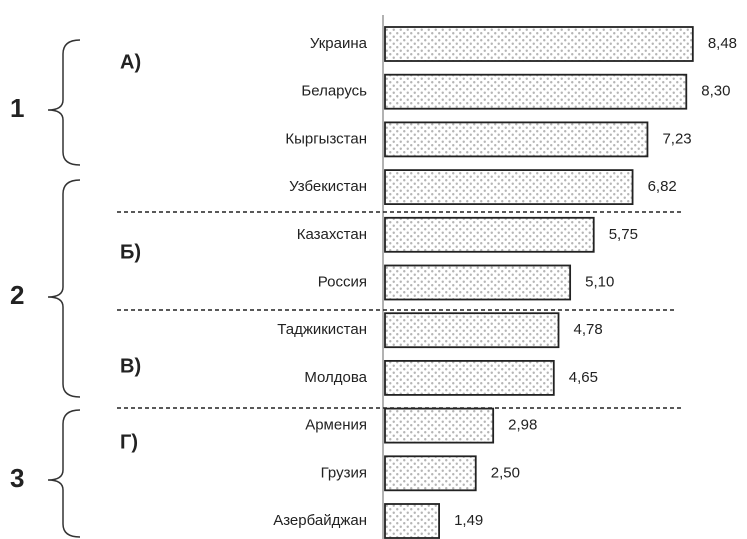 Image resolution: width=747 pixels, height=539 pixels. I want to click on category-label: Россия, so click(342, 281).